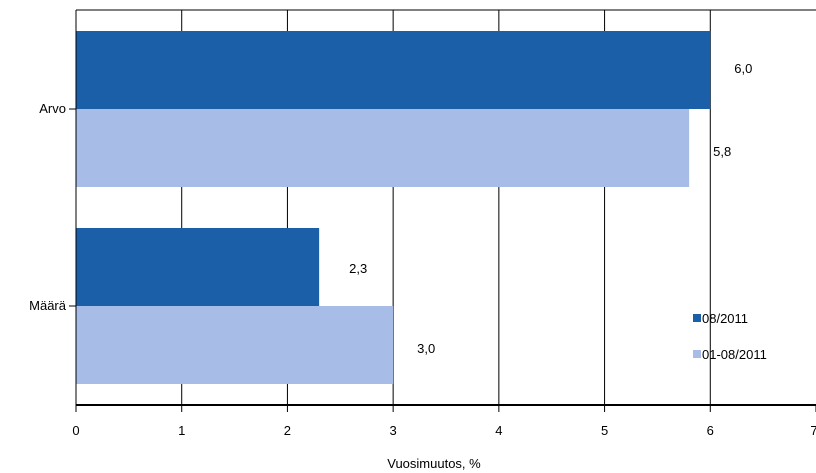 This screenshot has width=816, height=473. I want to click on category-labels: Arvo Määrä, so click(52, 207).